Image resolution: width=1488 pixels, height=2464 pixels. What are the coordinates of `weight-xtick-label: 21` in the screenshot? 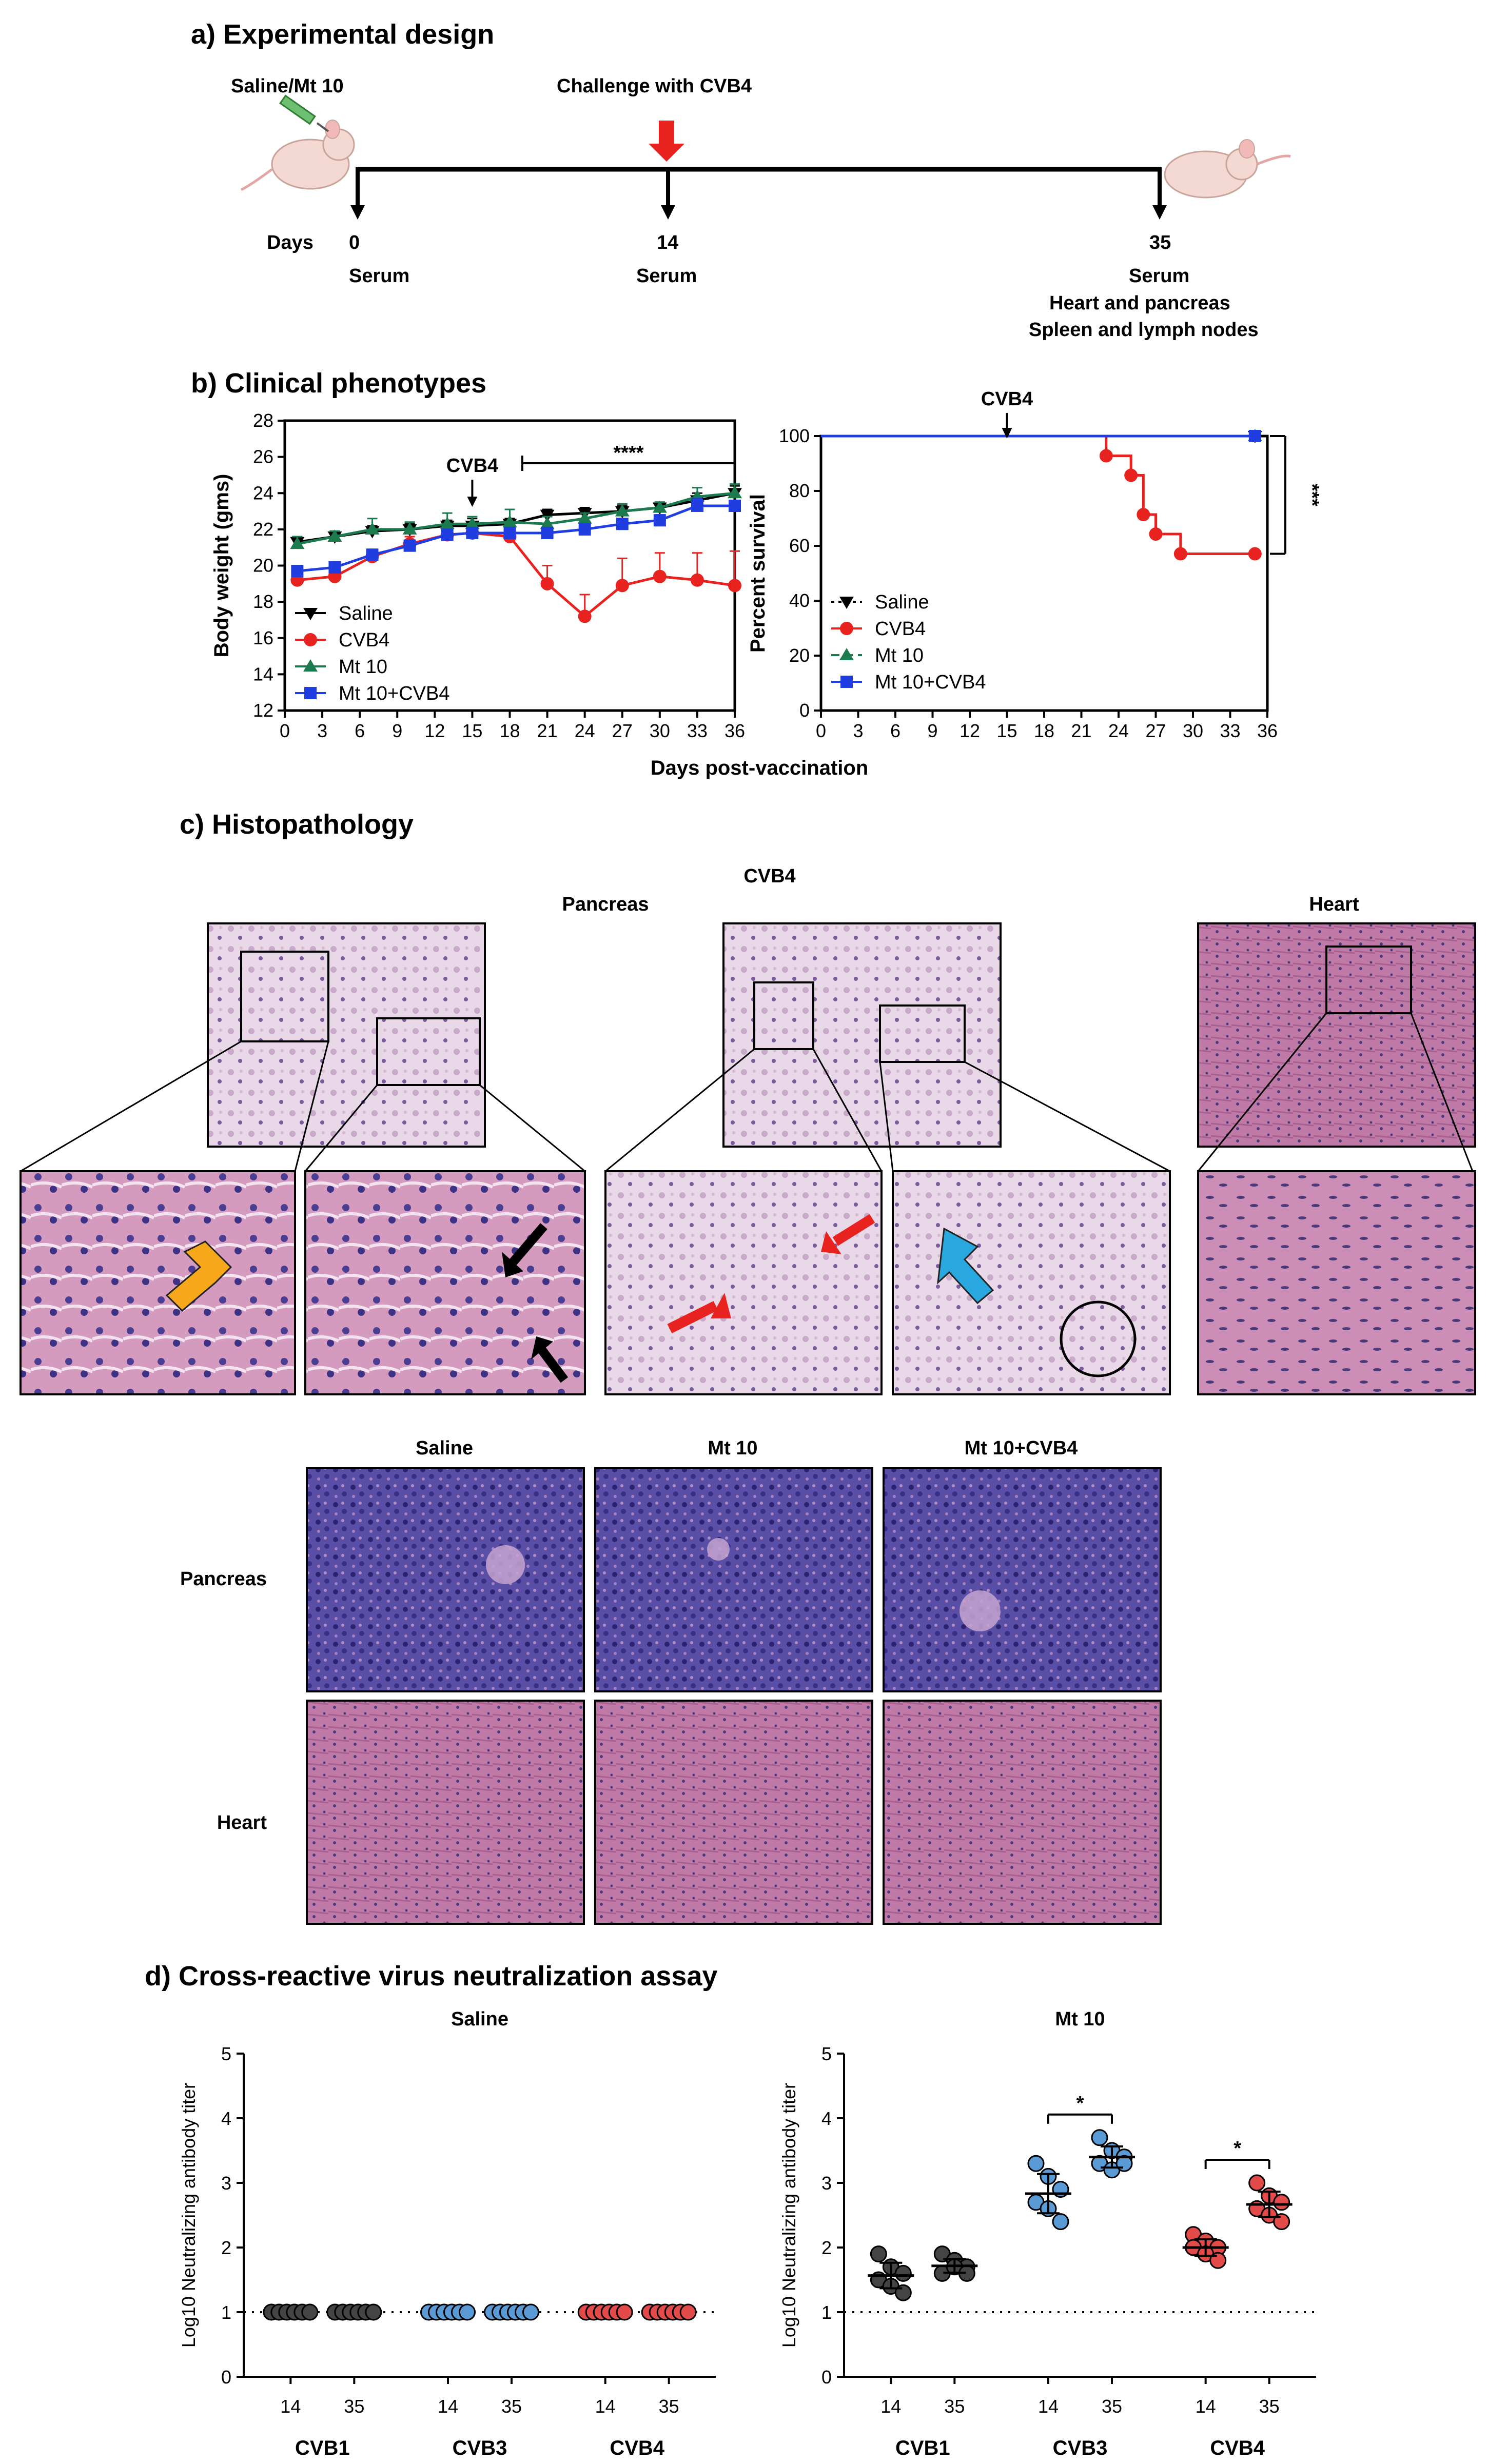 It's located at (547, 730).